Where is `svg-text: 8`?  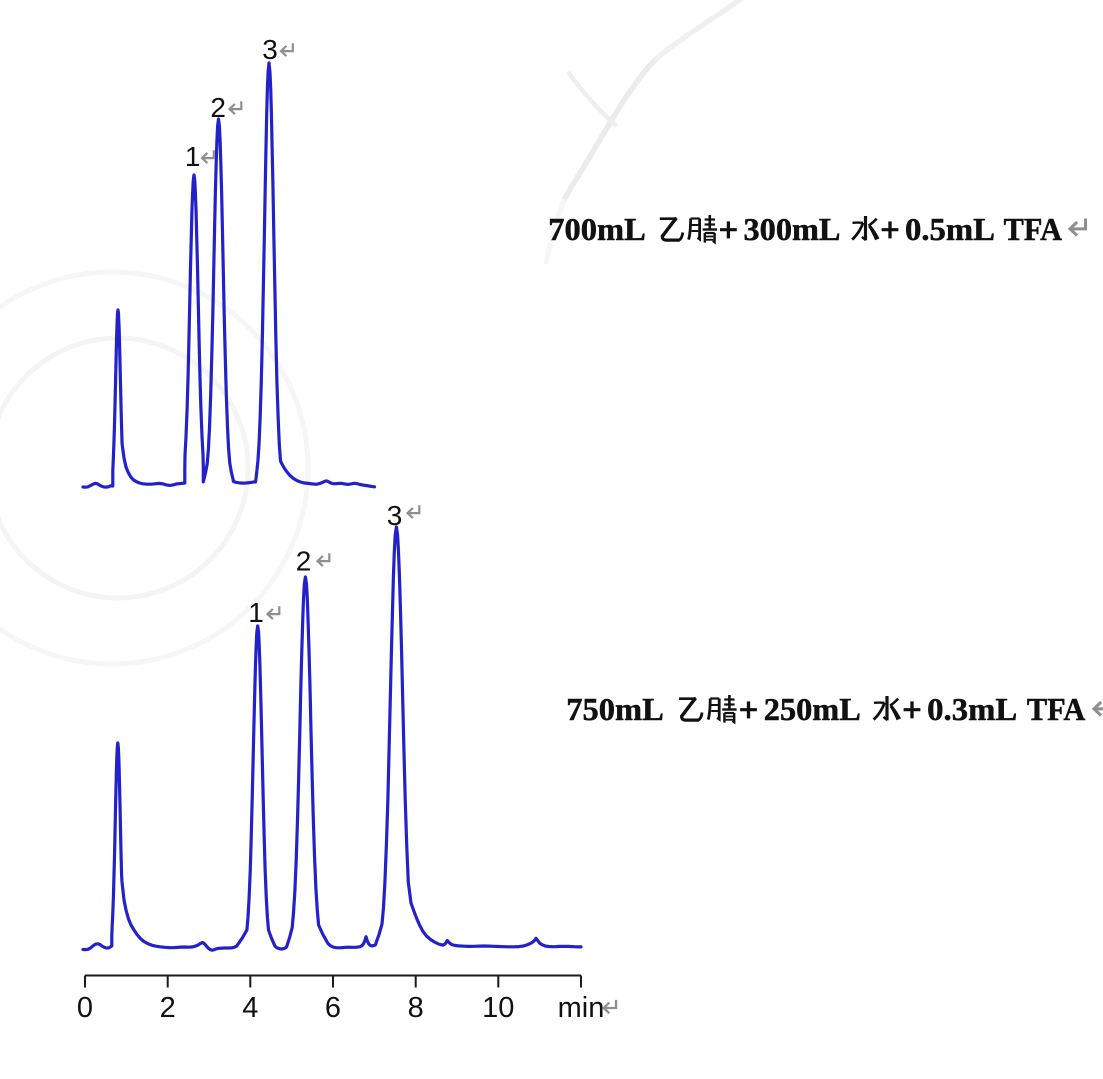
svg-text: 8 is located at coordinates (416, 1008).